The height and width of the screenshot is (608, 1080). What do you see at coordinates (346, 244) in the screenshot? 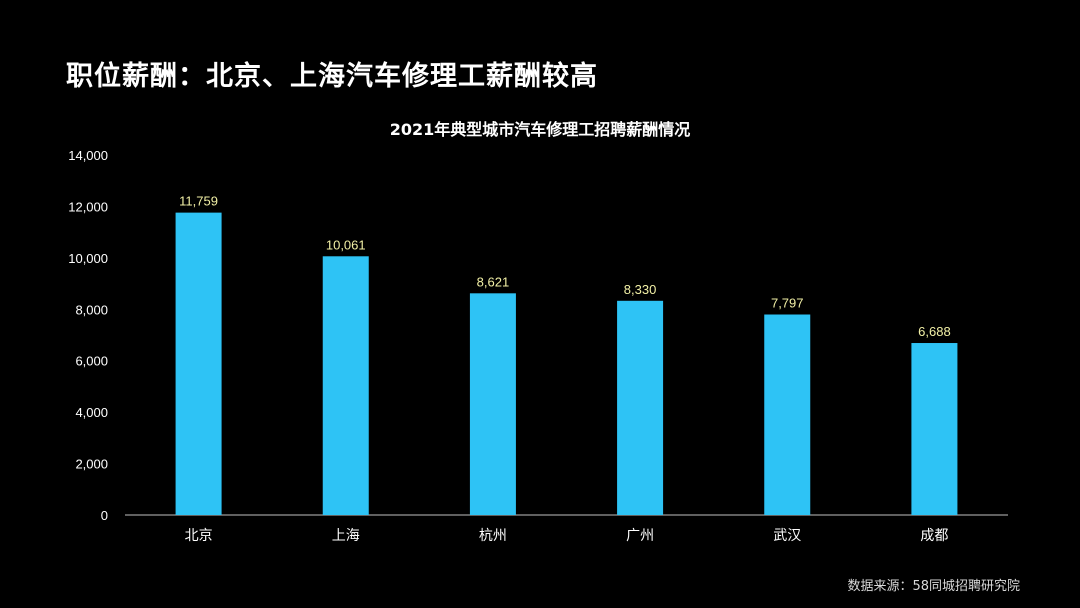
I see `bar-value-label: 10,061` at bounding box center [346, 244].